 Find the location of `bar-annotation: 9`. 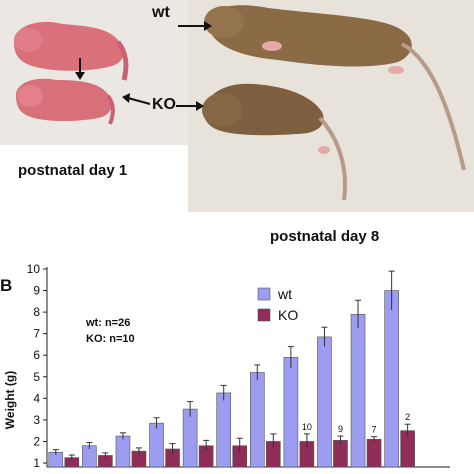

bar-annotation: 9 is located at coordinates (340, 429).